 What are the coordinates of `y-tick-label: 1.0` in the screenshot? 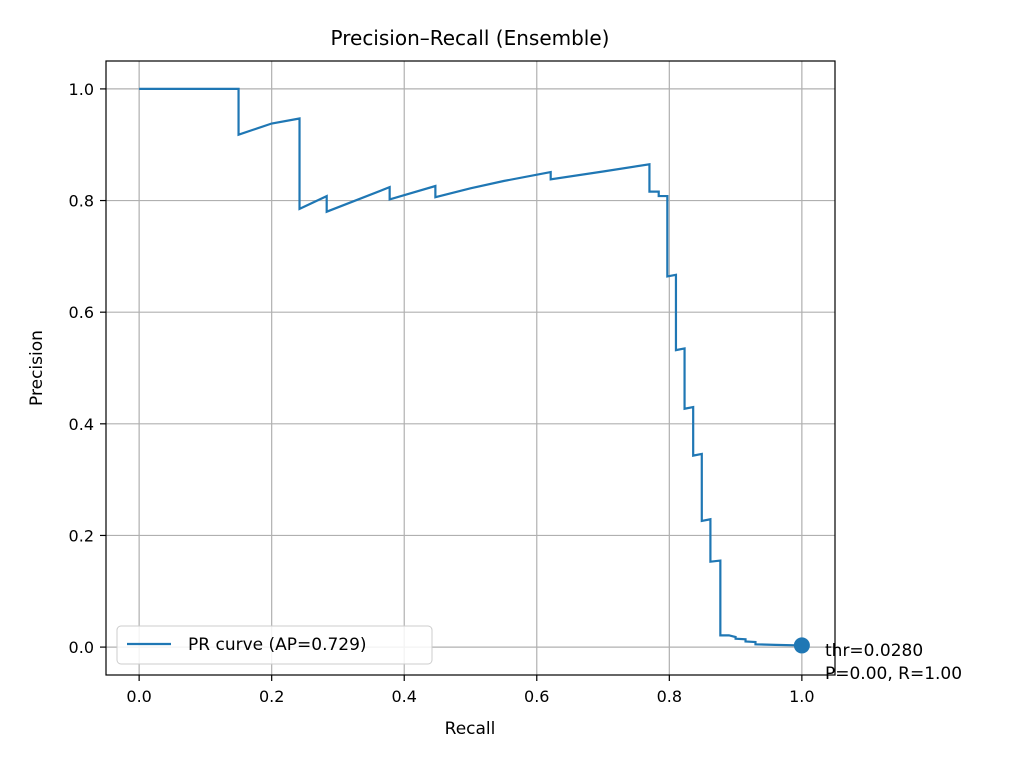 It's located at (81, 89).